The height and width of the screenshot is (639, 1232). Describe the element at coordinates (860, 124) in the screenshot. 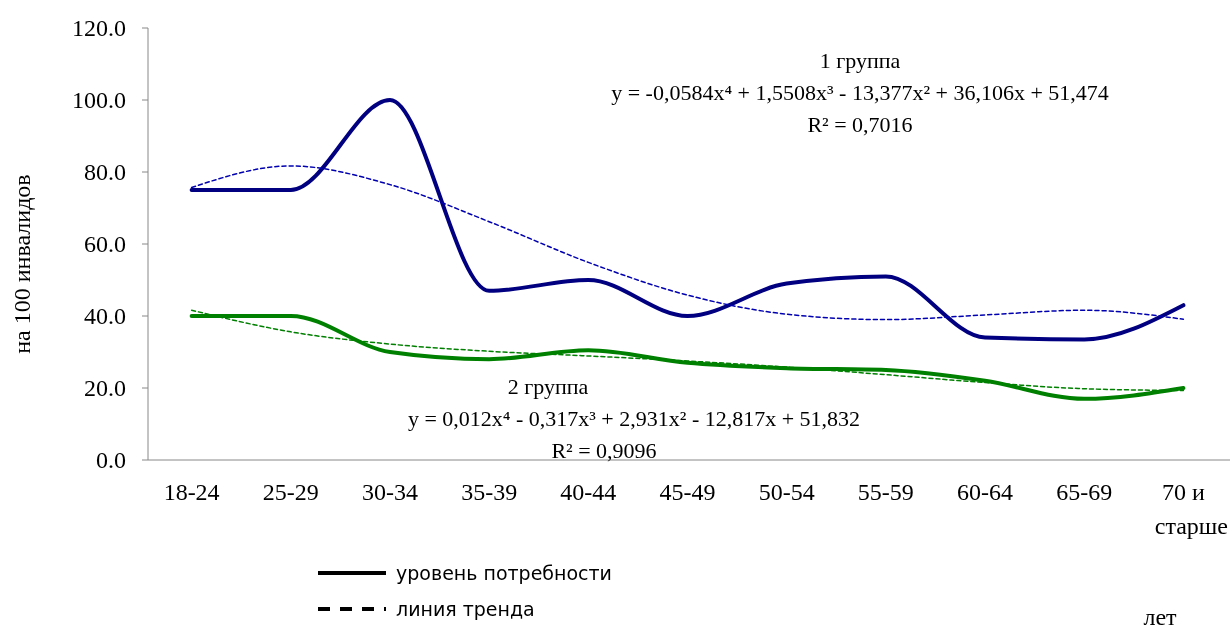

I see `annotation: R² = 0,7016` at that location.